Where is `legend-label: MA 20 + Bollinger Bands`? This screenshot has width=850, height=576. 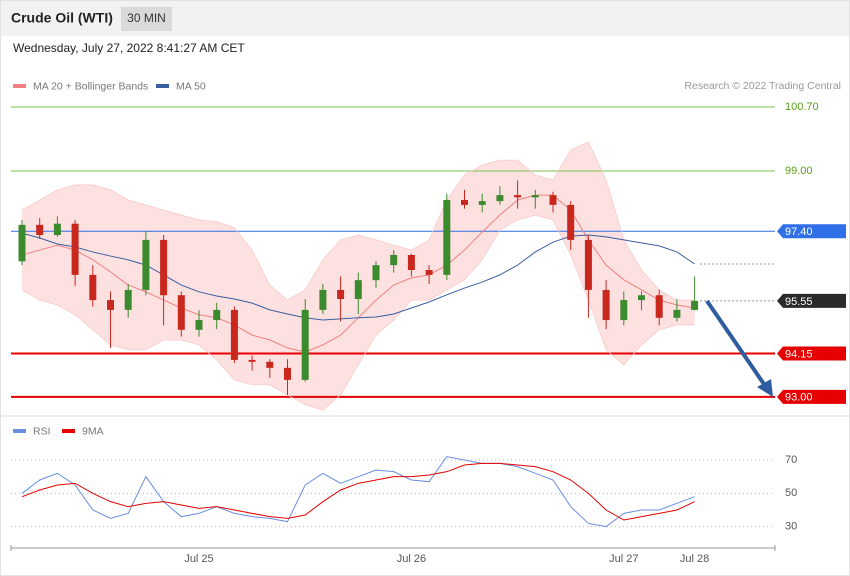 legend-label: MA 20 + Bollinger Bands is located at coordinates (90, 86).